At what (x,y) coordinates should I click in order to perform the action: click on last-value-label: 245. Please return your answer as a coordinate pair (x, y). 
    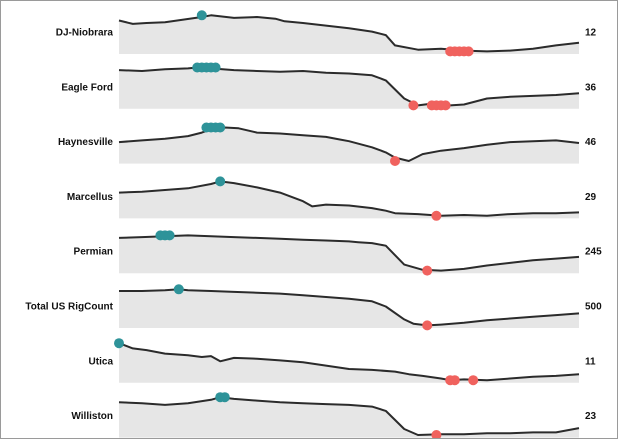
    Looking at the image, I should click on (593, 252).